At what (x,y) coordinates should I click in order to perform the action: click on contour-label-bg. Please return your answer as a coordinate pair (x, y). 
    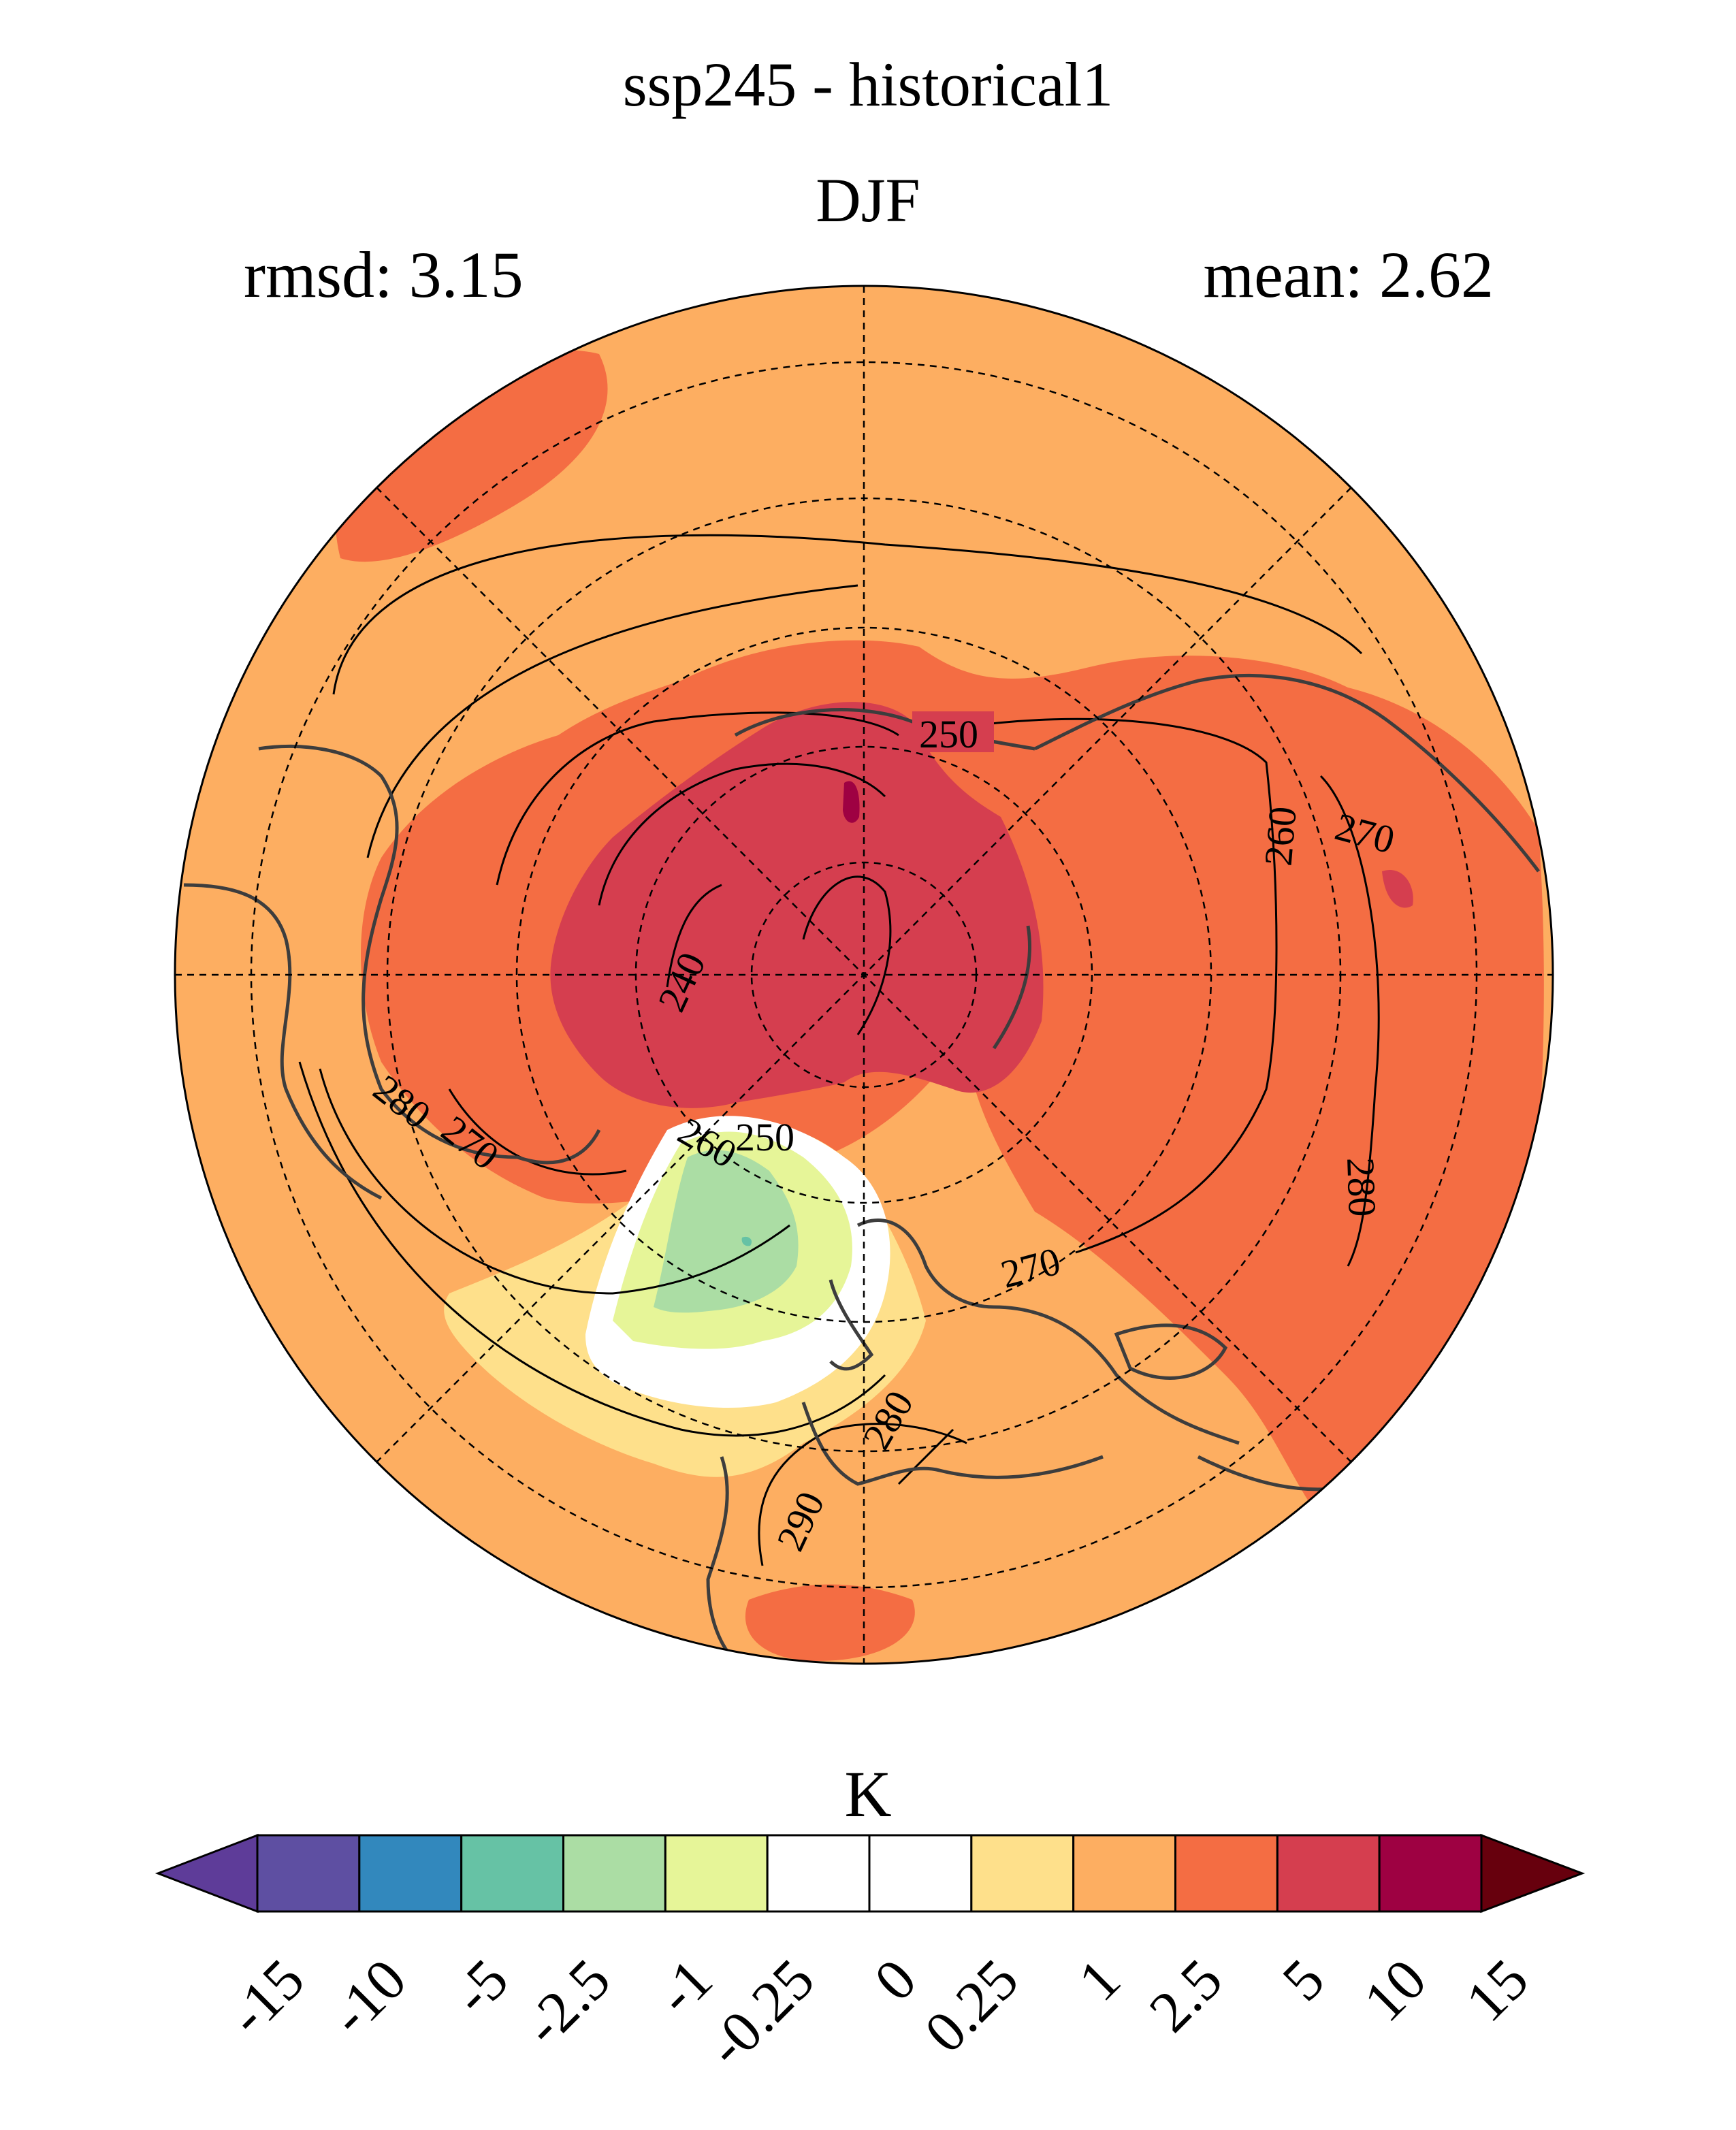
    Looking at the image, I should click on (953, 731).